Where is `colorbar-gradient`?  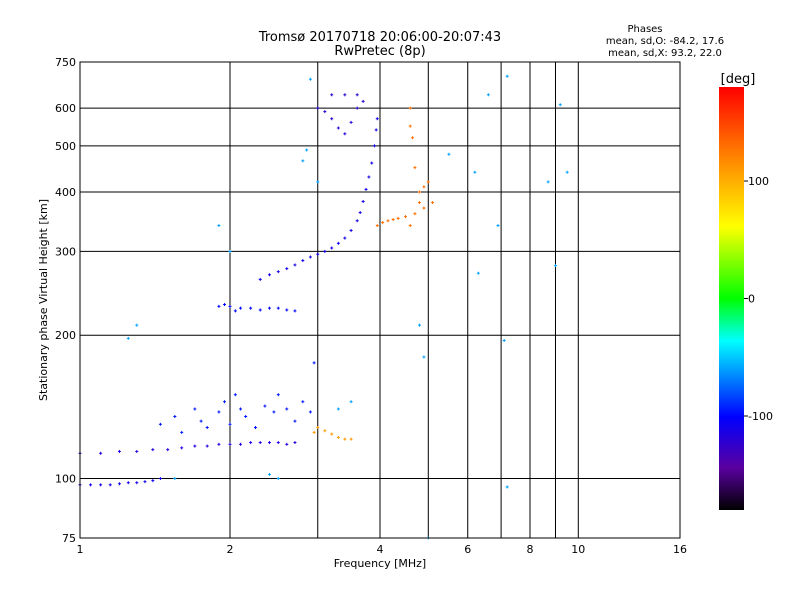 colorbar-gradient is located at coordinates (731, 298).